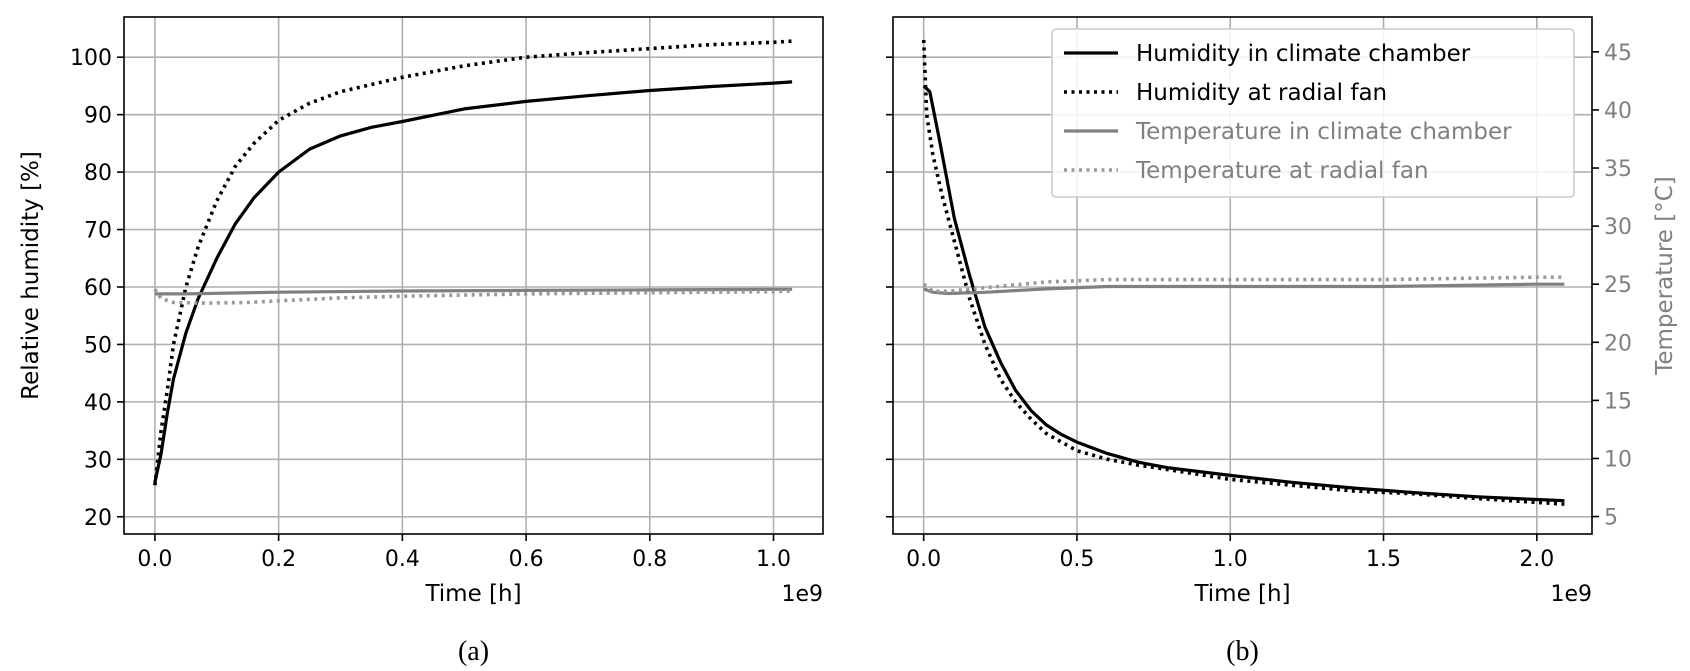  Describe the element at coordinates (91, 58) in the screenshot. I see `y-tick-label: 100` at that location.